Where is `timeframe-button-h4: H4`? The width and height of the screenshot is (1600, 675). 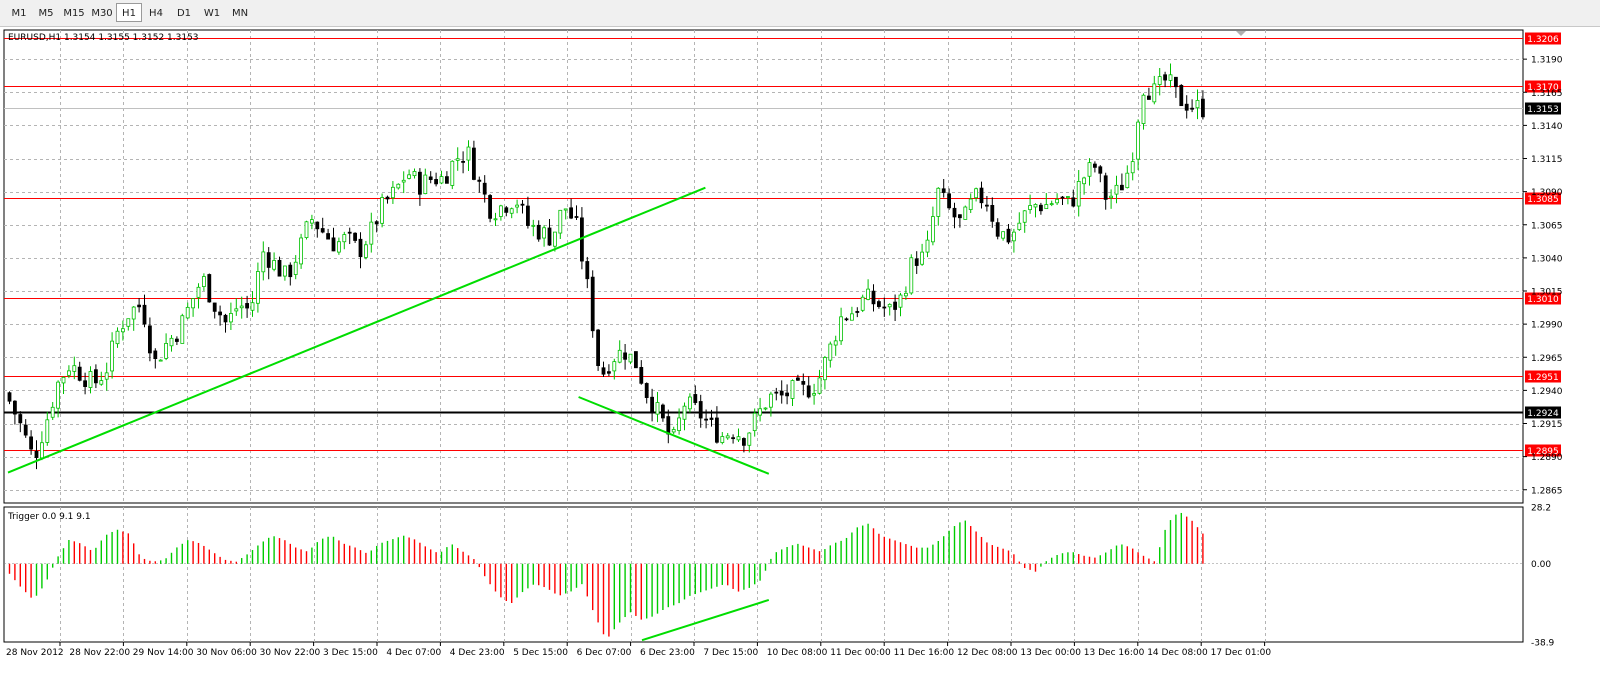 timeframe-button-h4: H4 is located at coordinates (156, 13).